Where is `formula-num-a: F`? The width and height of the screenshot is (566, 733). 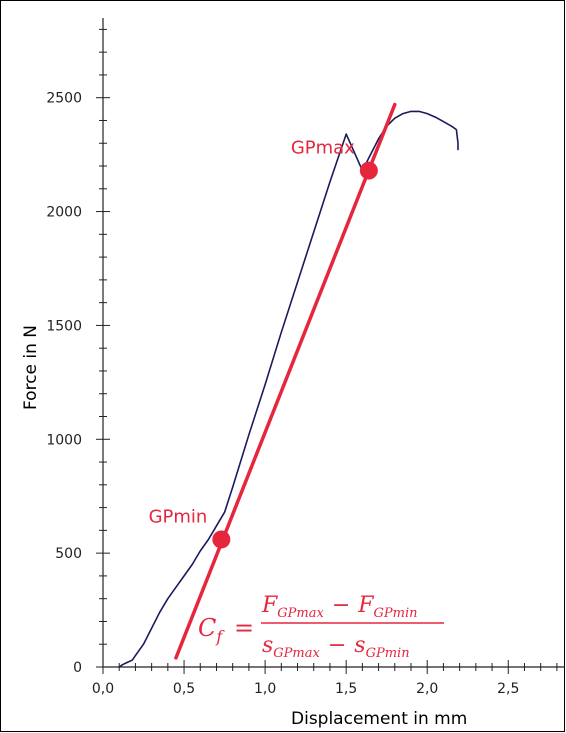 formula-num-a: F is located at coordinates (269, 605).